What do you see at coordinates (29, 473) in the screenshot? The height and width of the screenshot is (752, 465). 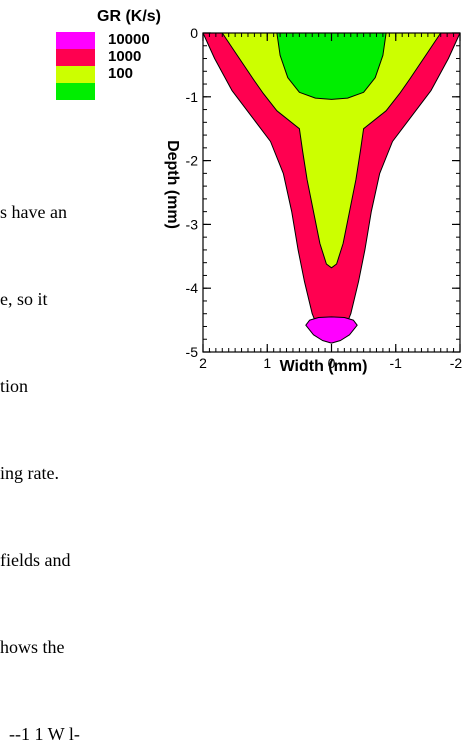 I see `body-text-line: ing rate.` at bounding box center [29, 473].